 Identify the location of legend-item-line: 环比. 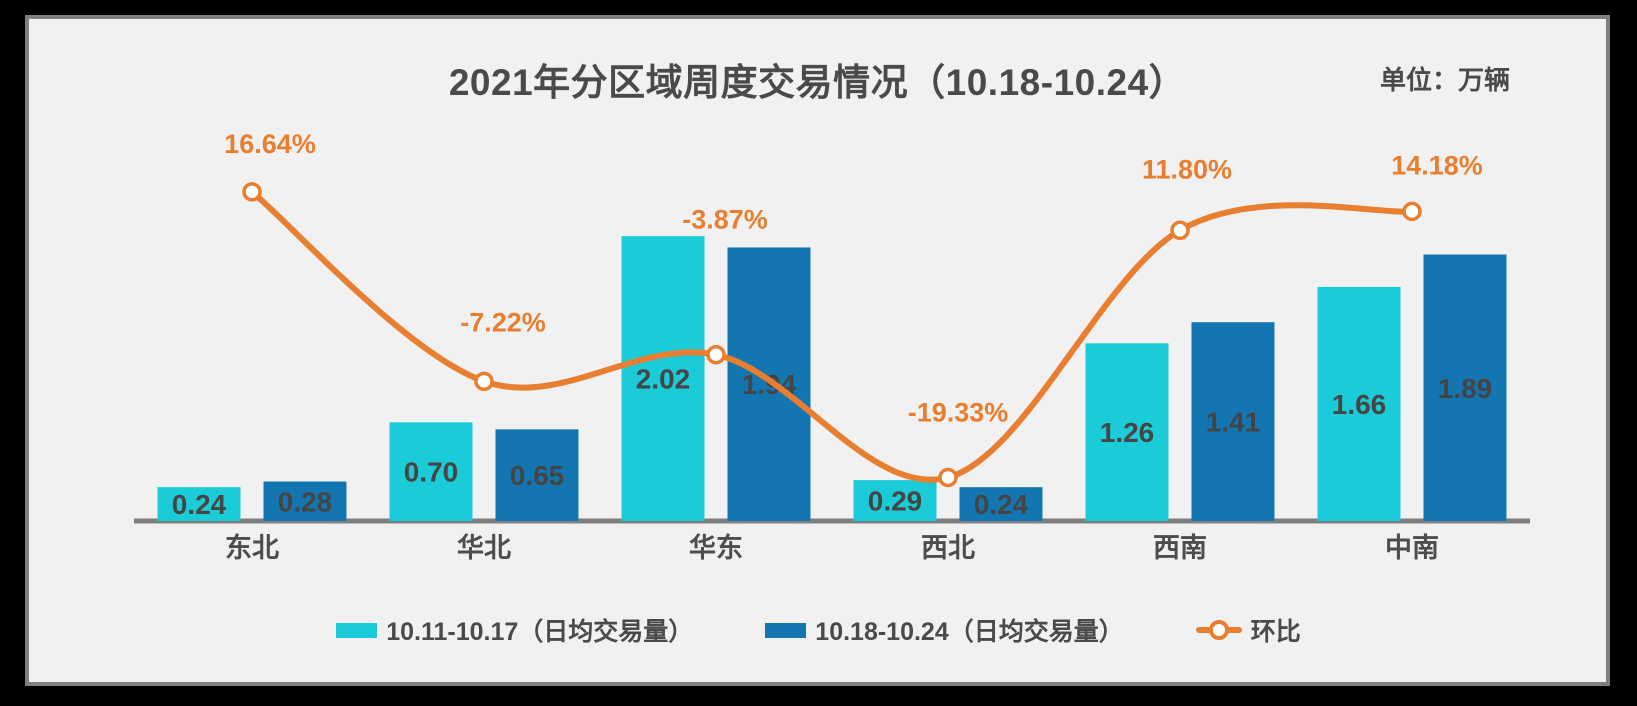
(1248, 630).